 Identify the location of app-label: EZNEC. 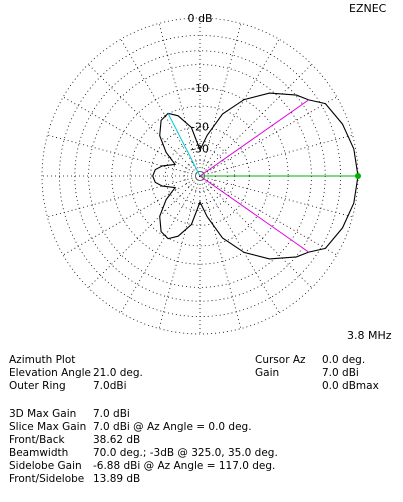
(368, 8).